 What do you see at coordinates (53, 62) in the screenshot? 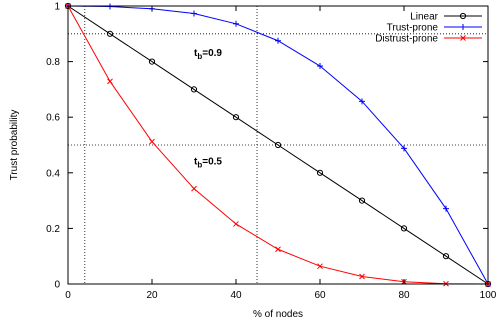
I see `y-tick-label: 0.8` at bounding box center [53, 62].